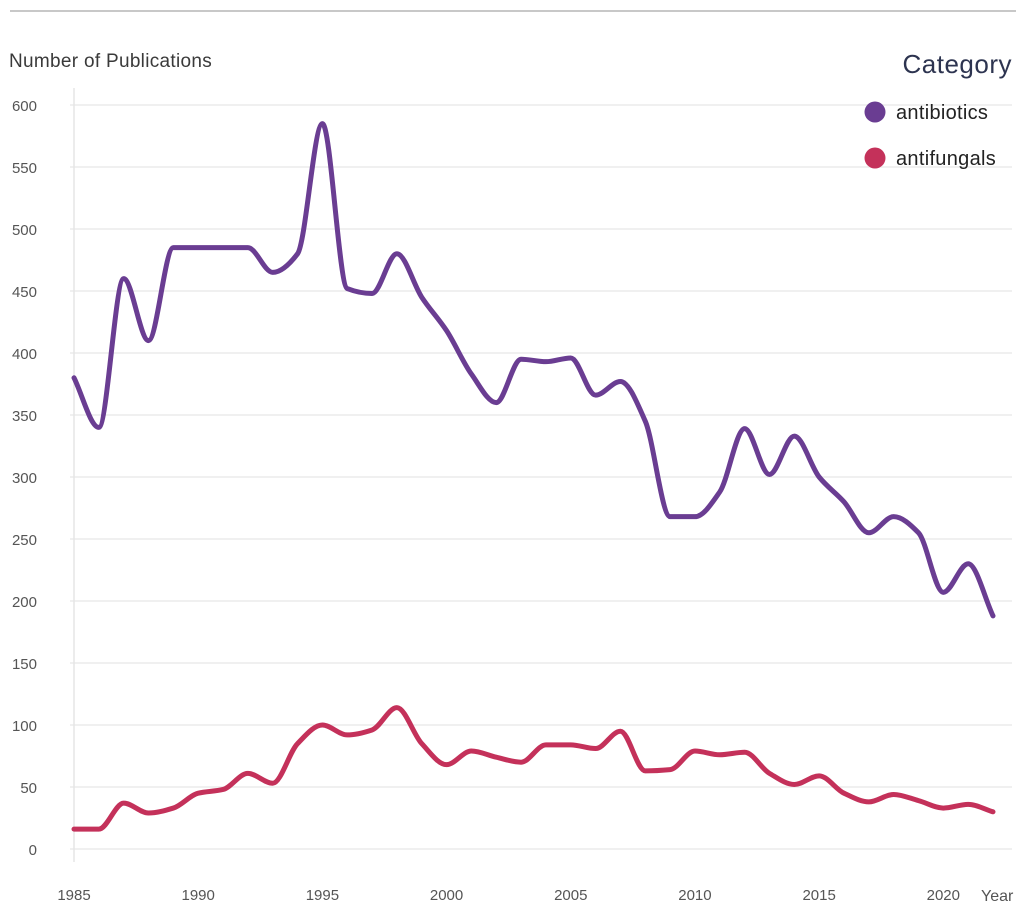 This screenshot has width=1024, height=906. What do you see at coordinates (875, 158) in the screenshot?
I see `legend-swatch-antifungals` at bounding box center [875, 158].